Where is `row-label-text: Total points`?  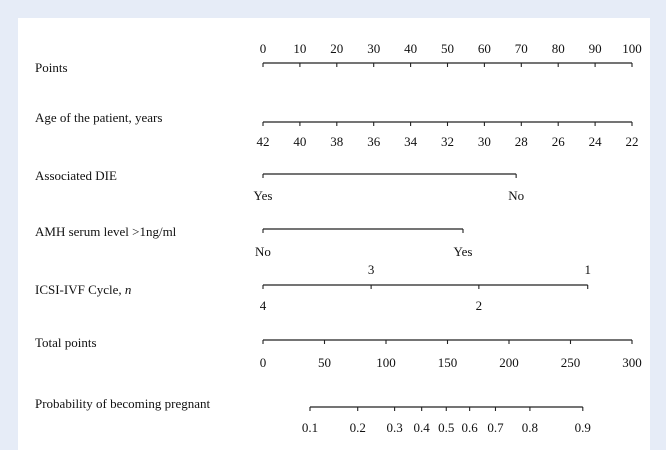 row-label-text: Total points is located at coordinates (66, 342).